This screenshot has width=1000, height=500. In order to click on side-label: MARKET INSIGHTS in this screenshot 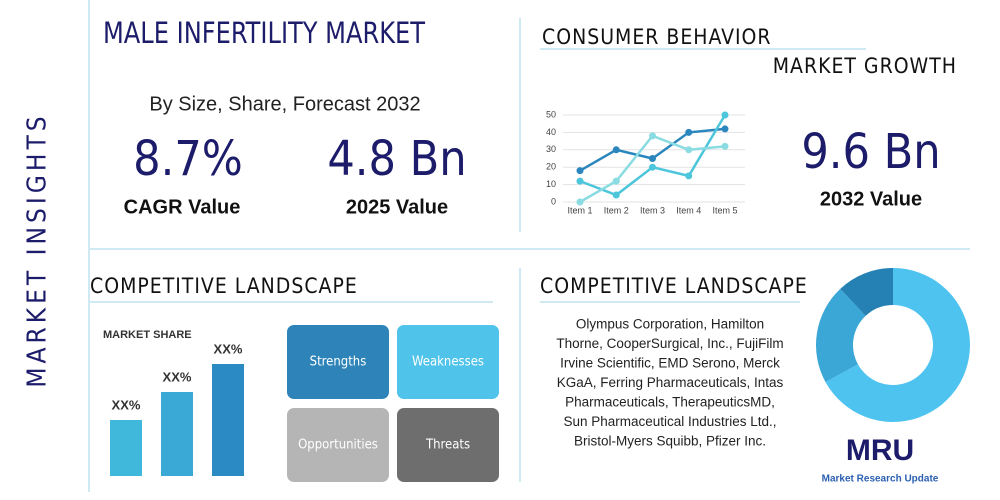, I will do `click(38, 249)`.